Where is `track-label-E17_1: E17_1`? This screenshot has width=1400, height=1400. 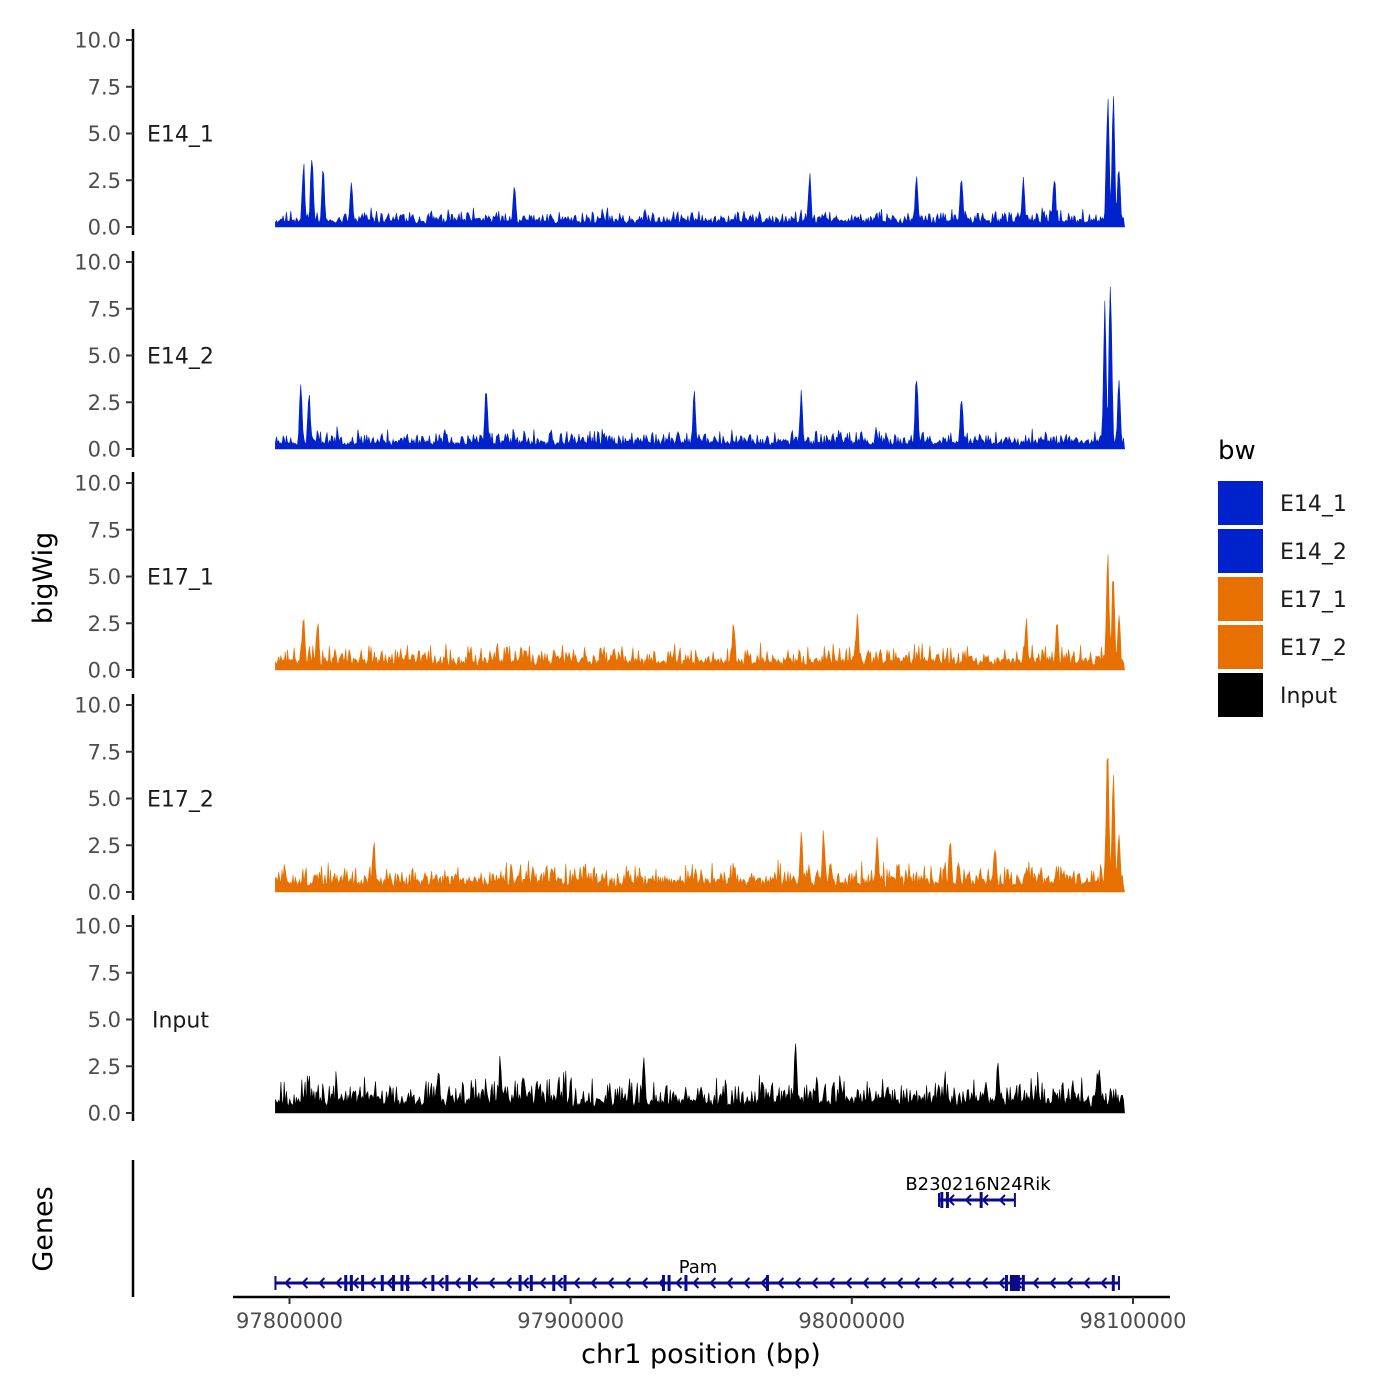
track-label-E17_1: E17_1 is located at coordinates (180, 578).